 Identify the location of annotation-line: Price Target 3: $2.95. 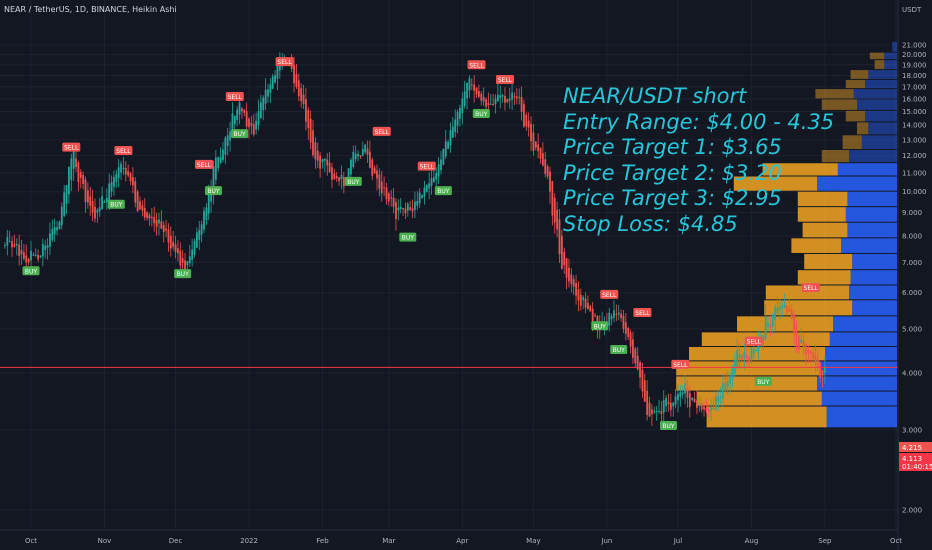
(672, 198).